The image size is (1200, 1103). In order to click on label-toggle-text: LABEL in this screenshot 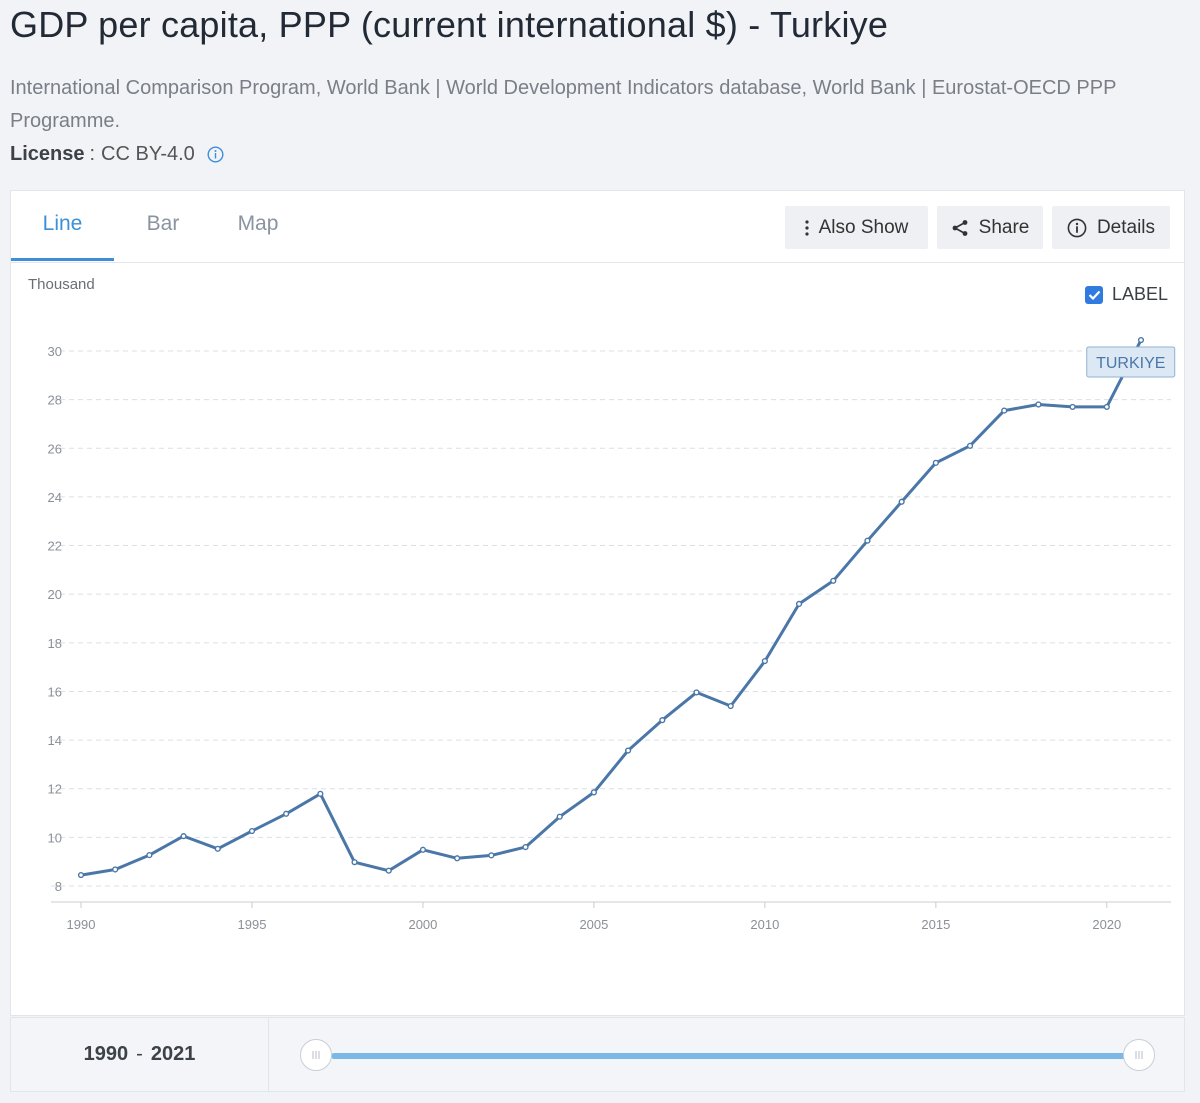, I will do `click(1140, 294)`.